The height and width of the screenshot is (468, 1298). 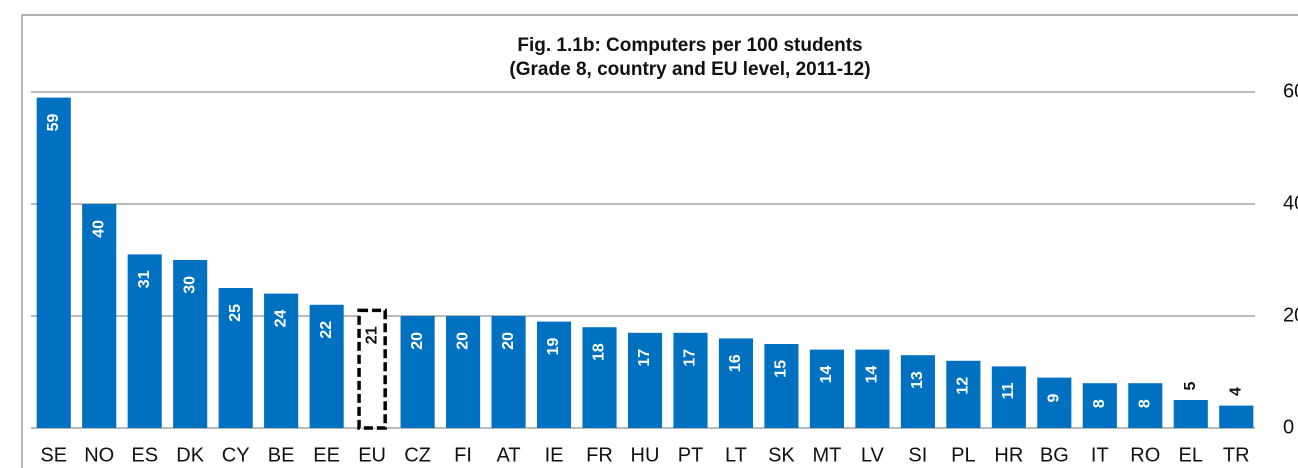 I want to click on x-tick-label: NO, so click(x=99, y=455).